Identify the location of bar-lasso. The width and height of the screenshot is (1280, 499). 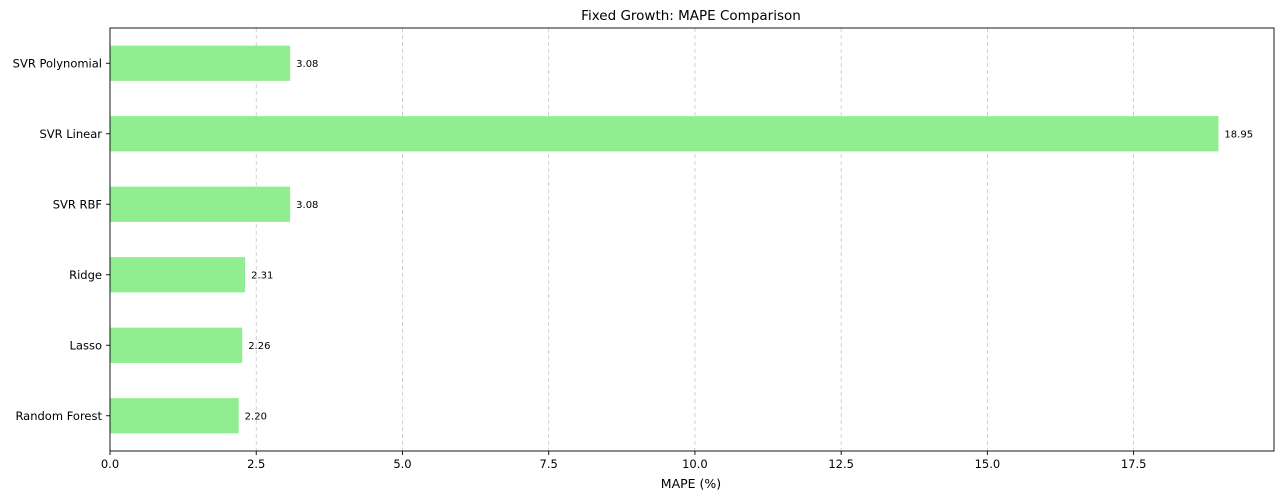
(176, 345).